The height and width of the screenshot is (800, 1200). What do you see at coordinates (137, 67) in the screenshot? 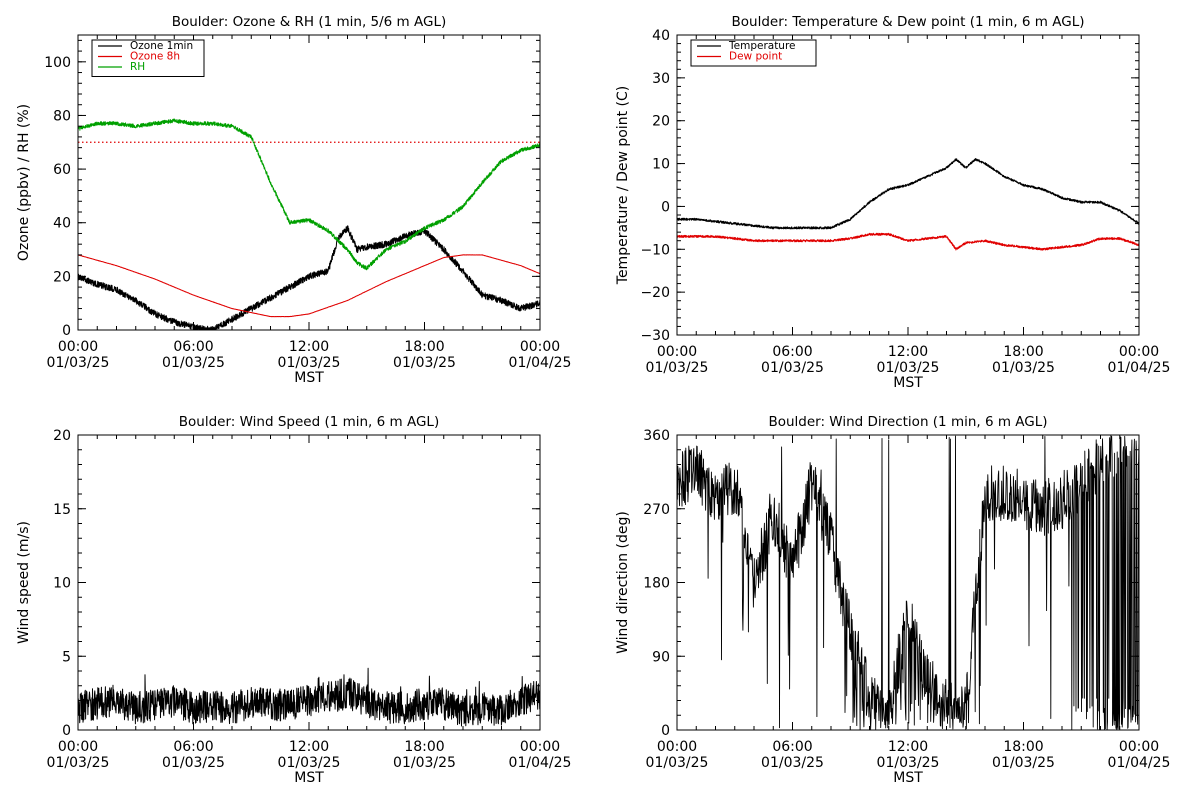
I see `legend-entry: RH` at bounding box center [137, 67].